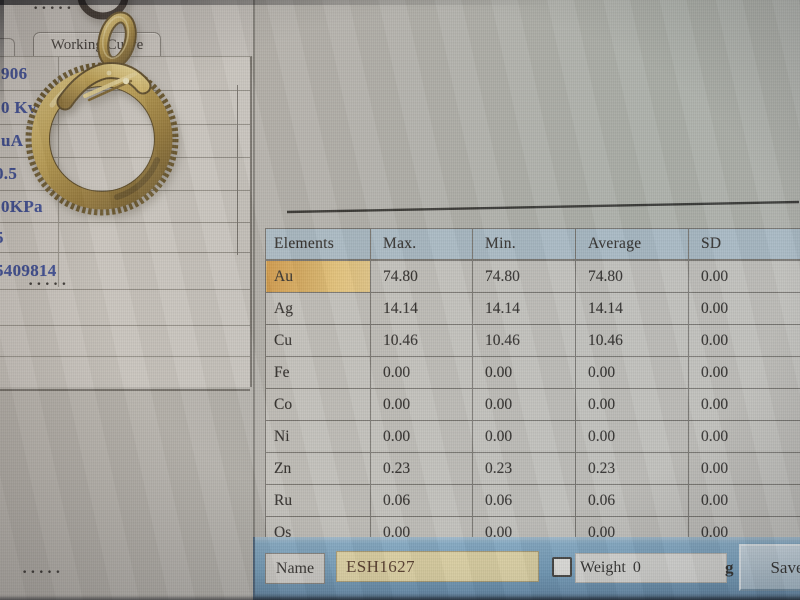  What do you see at coordinates (562, 567) in the screenshot?
I see `weight-checkbox` at bounding box center [562, 567].